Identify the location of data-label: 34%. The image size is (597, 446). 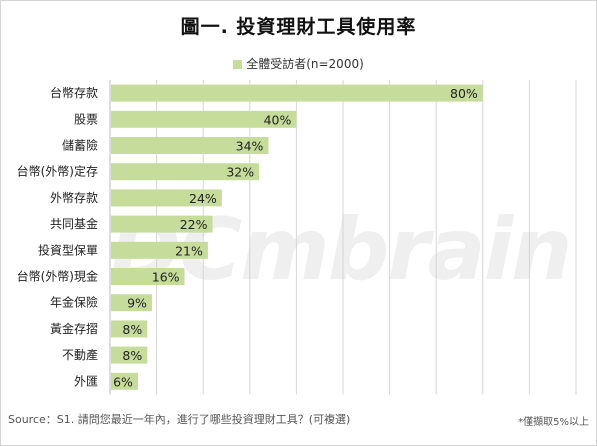
(250, 146).